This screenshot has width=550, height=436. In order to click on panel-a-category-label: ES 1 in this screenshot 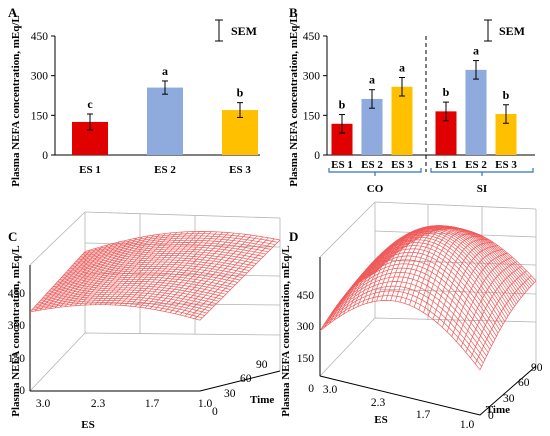, I will do `click(90, 170)`.